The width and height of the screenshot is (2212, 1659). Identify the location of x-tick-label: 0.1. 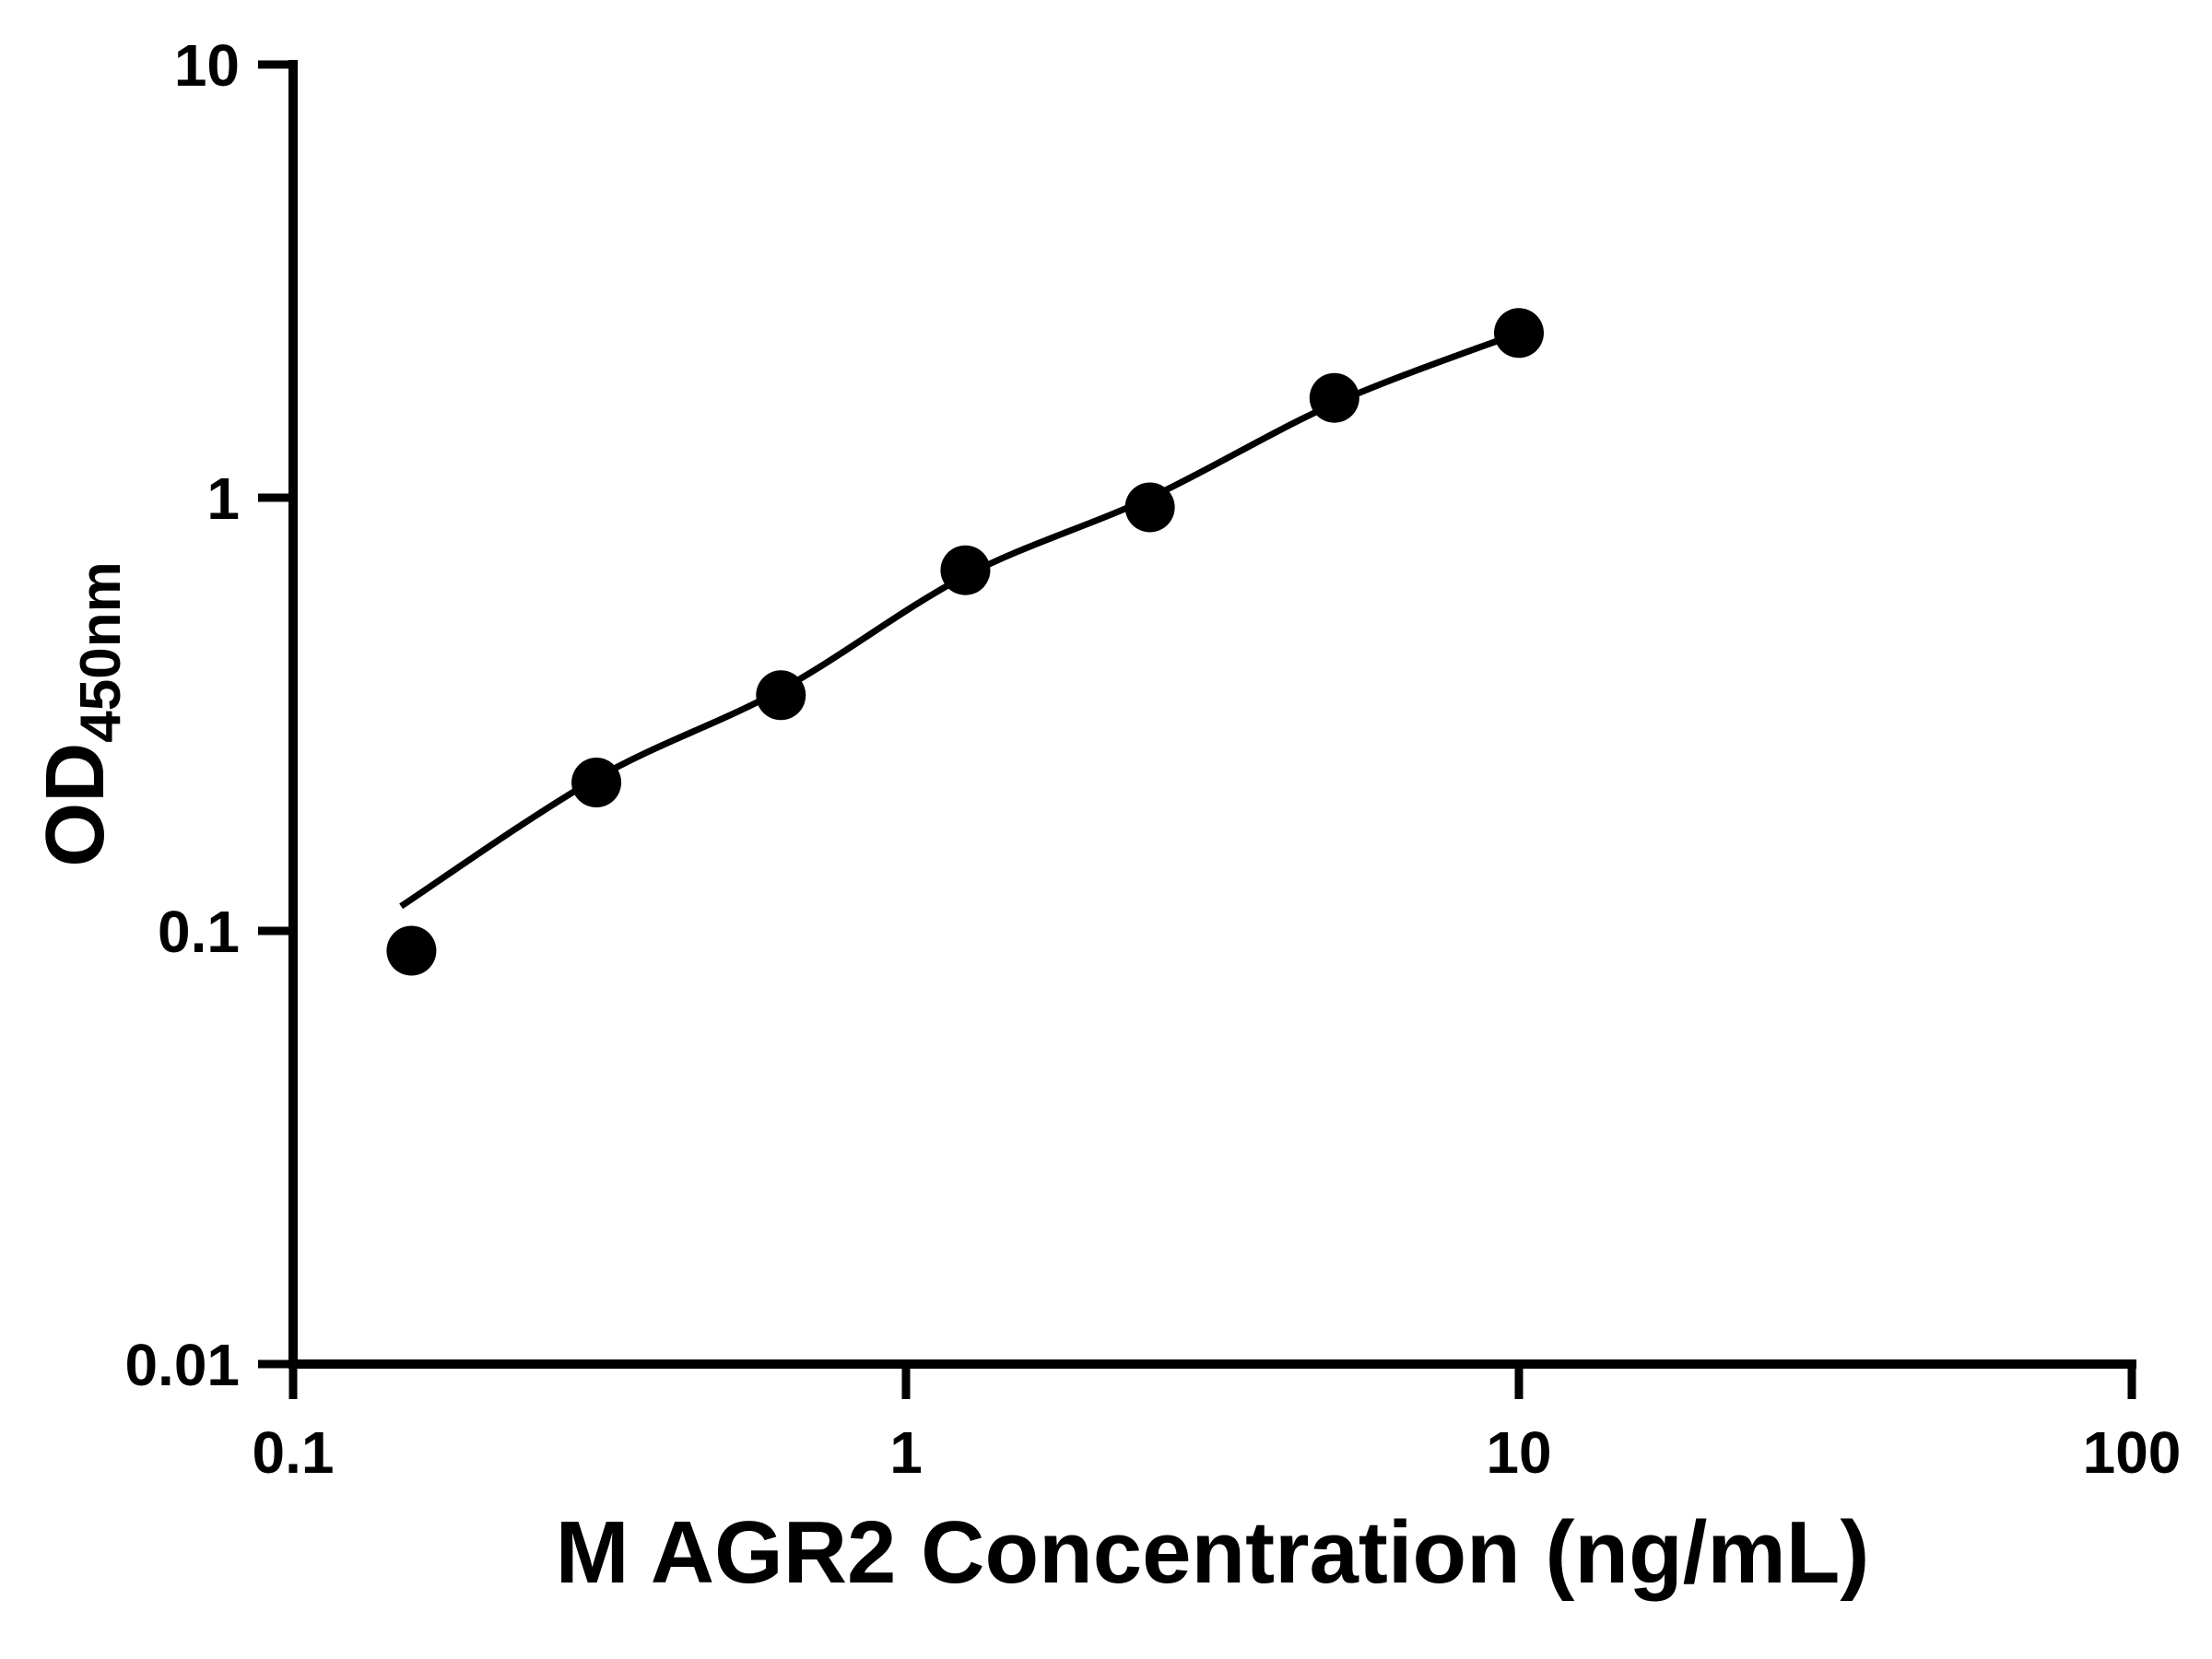
(294, 1452).